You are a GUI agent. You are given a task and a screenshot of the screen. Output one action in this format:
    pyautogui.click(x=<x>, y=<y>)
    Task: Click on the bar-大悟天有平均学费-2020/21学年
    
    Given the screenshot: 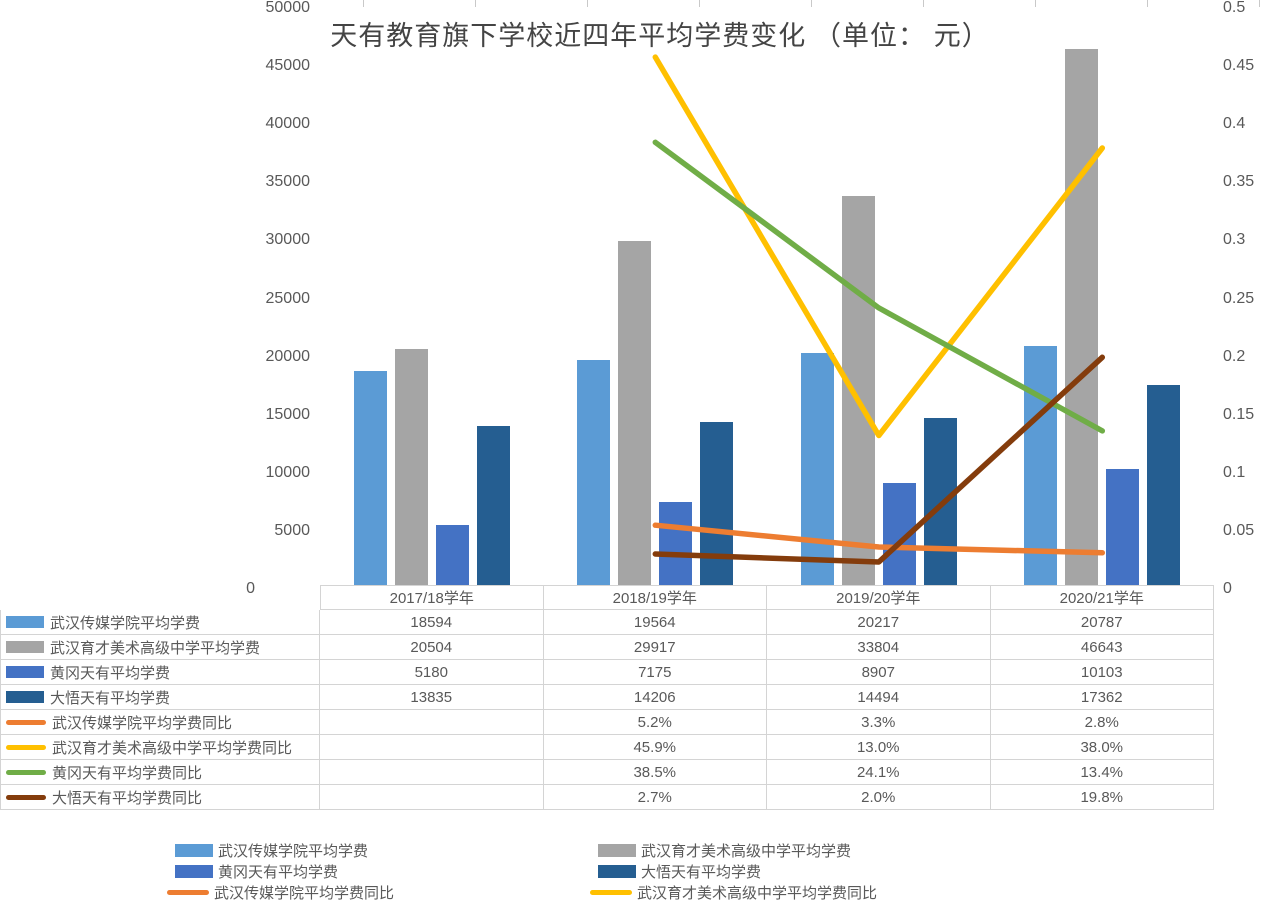 What is the action you would take?
    pyautogui.click(x=1164, y=485)
    